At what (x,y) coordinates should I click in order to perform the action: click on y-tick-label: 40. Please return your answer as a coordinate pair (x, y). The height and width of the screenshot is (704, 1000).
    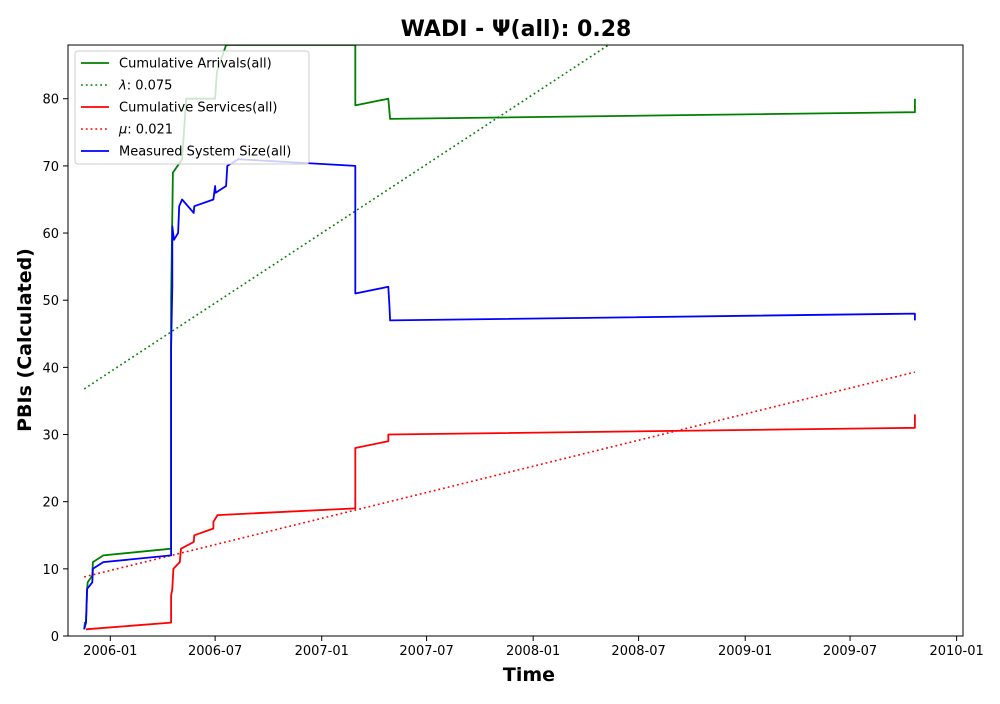
    Looking at the image, I should click on (50, 368).